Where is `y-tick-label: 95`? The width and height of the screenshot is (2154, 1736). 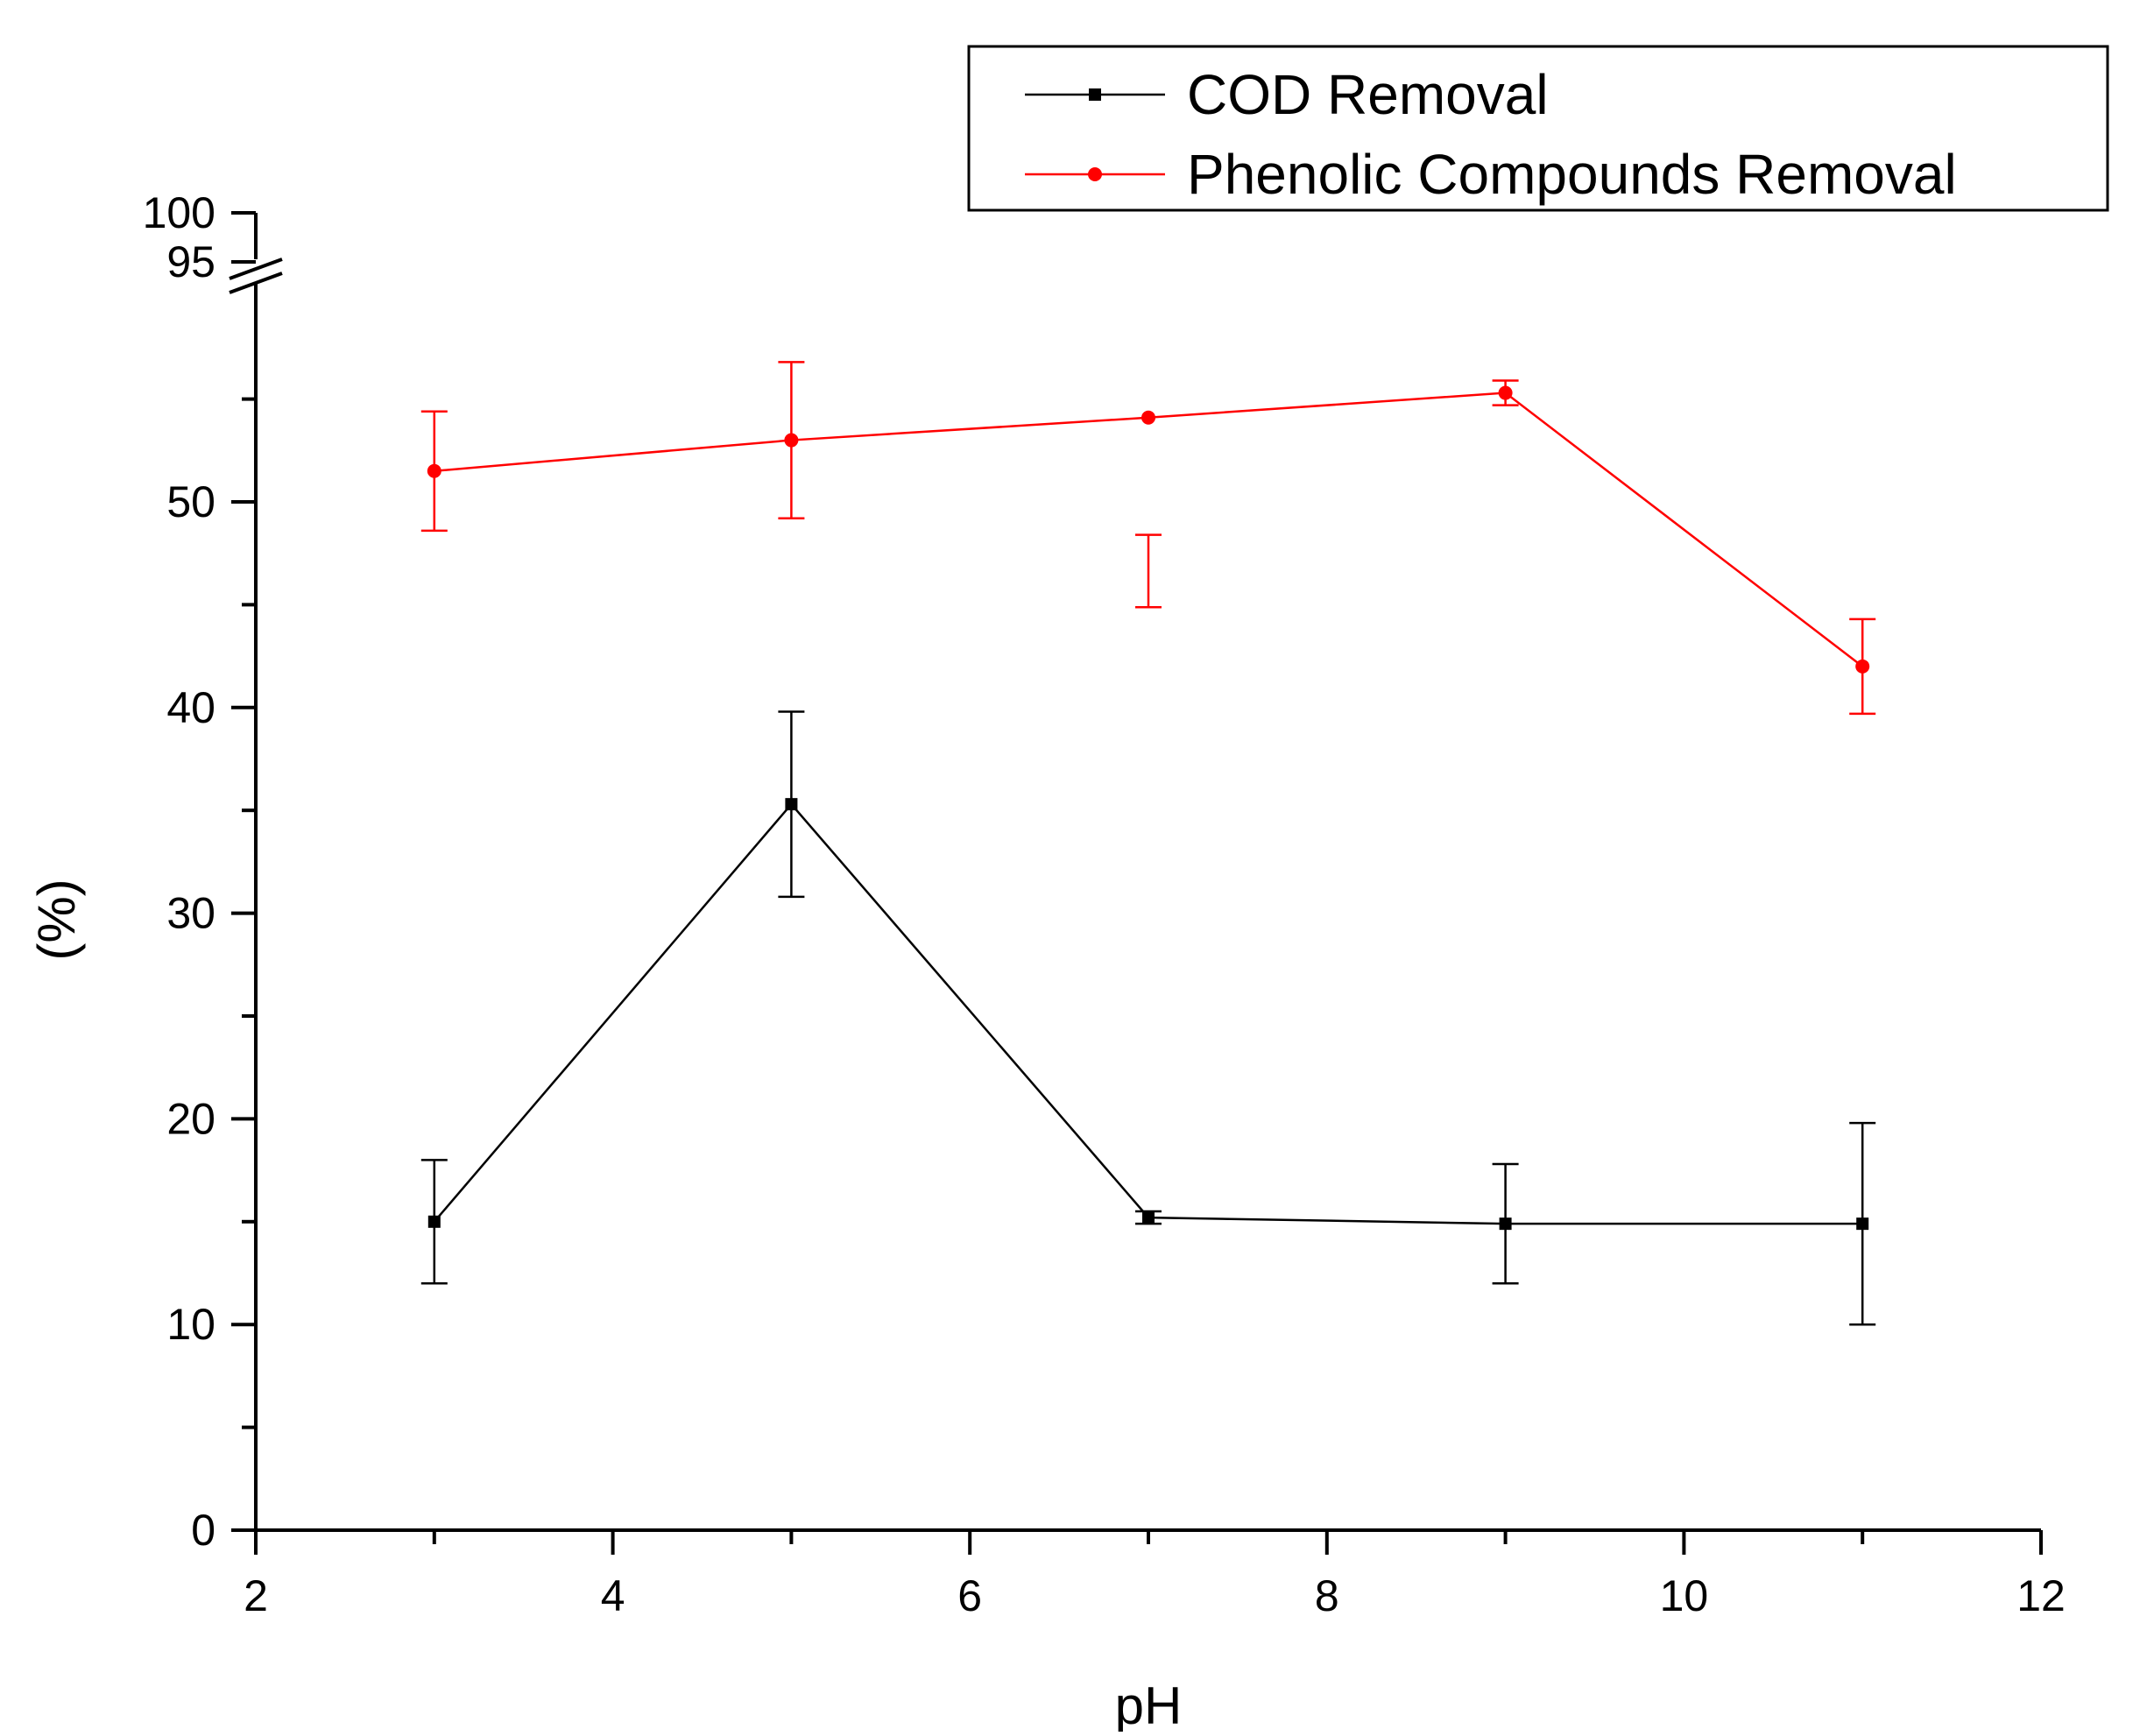
y-tick-label: 95 is located at coordinates (191, 261).